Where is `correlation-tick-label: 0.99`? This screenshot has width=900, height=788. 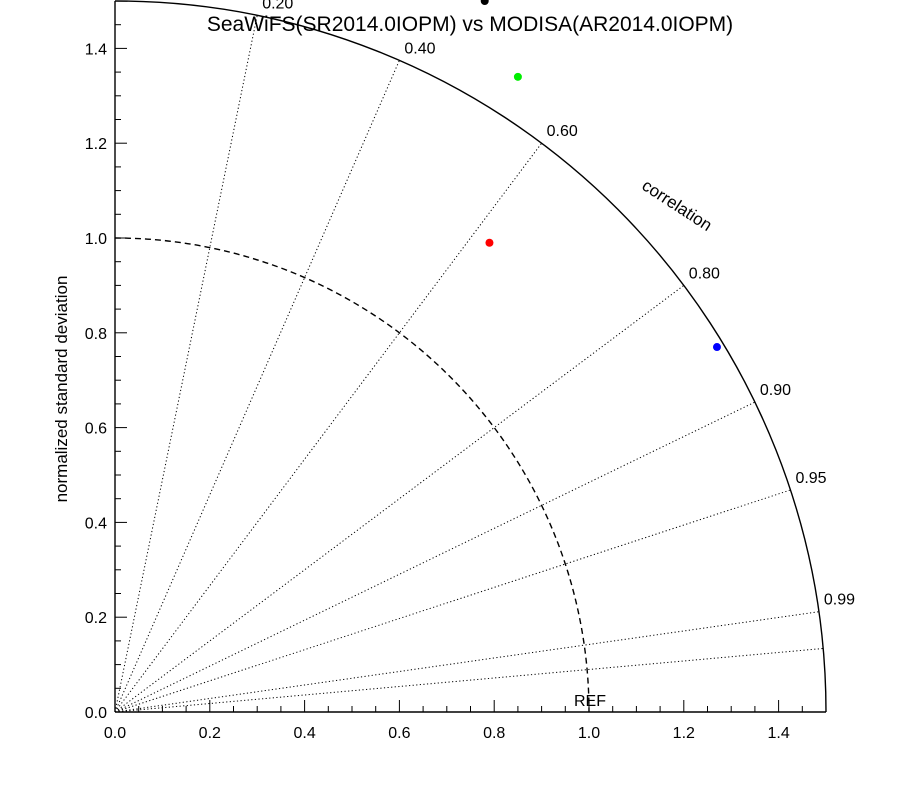
correlation-tick-label: 0.99 is located at coordinates (839, 600).